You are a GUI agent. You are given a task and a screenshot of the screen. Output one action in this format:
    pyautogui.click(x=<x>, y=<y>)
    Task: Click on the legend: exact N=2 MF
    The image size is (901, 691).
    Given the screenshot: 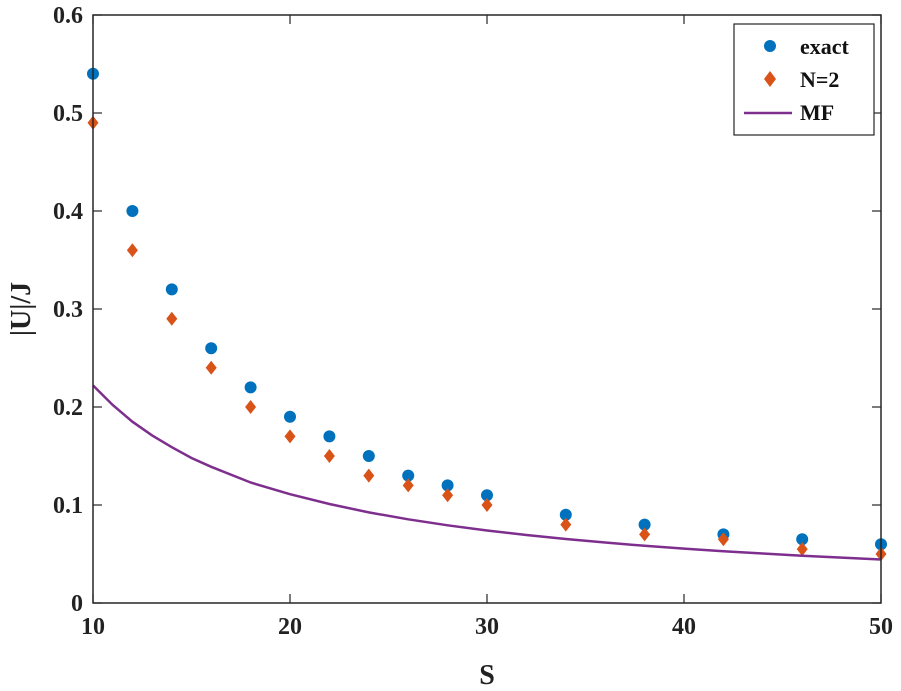 What is the action you would take?
    pyautogui.click(x=804, y=79)
    